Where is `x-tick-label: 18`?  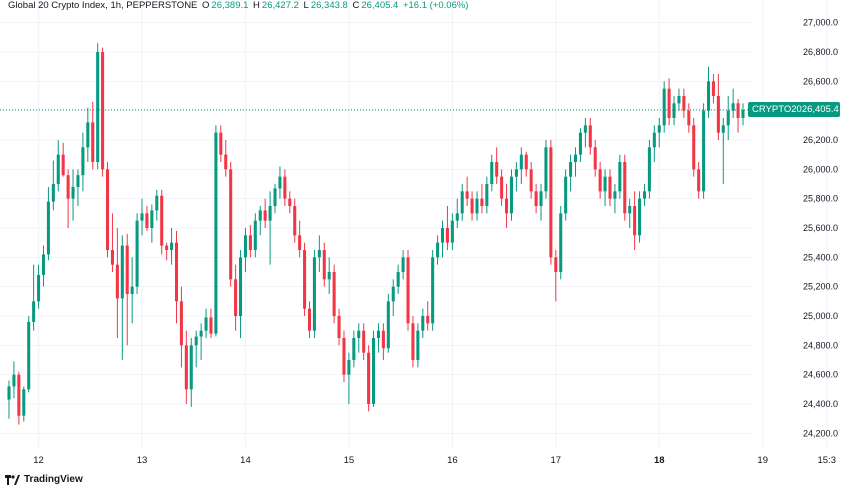
x-tick-label: 18 is located at coordinates (659, 460).